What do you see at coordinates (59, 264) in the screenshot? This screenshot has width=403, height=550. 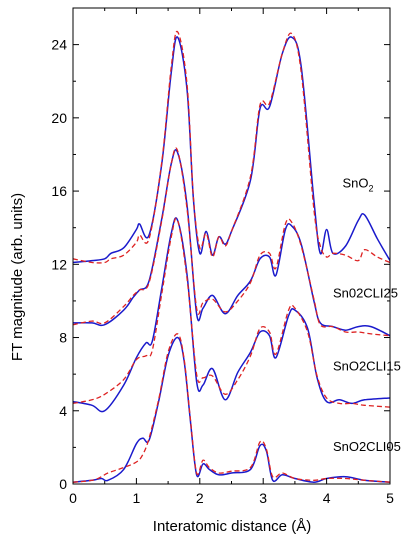 I see `y-tick-label: 12` at bounding box center [59, 264].